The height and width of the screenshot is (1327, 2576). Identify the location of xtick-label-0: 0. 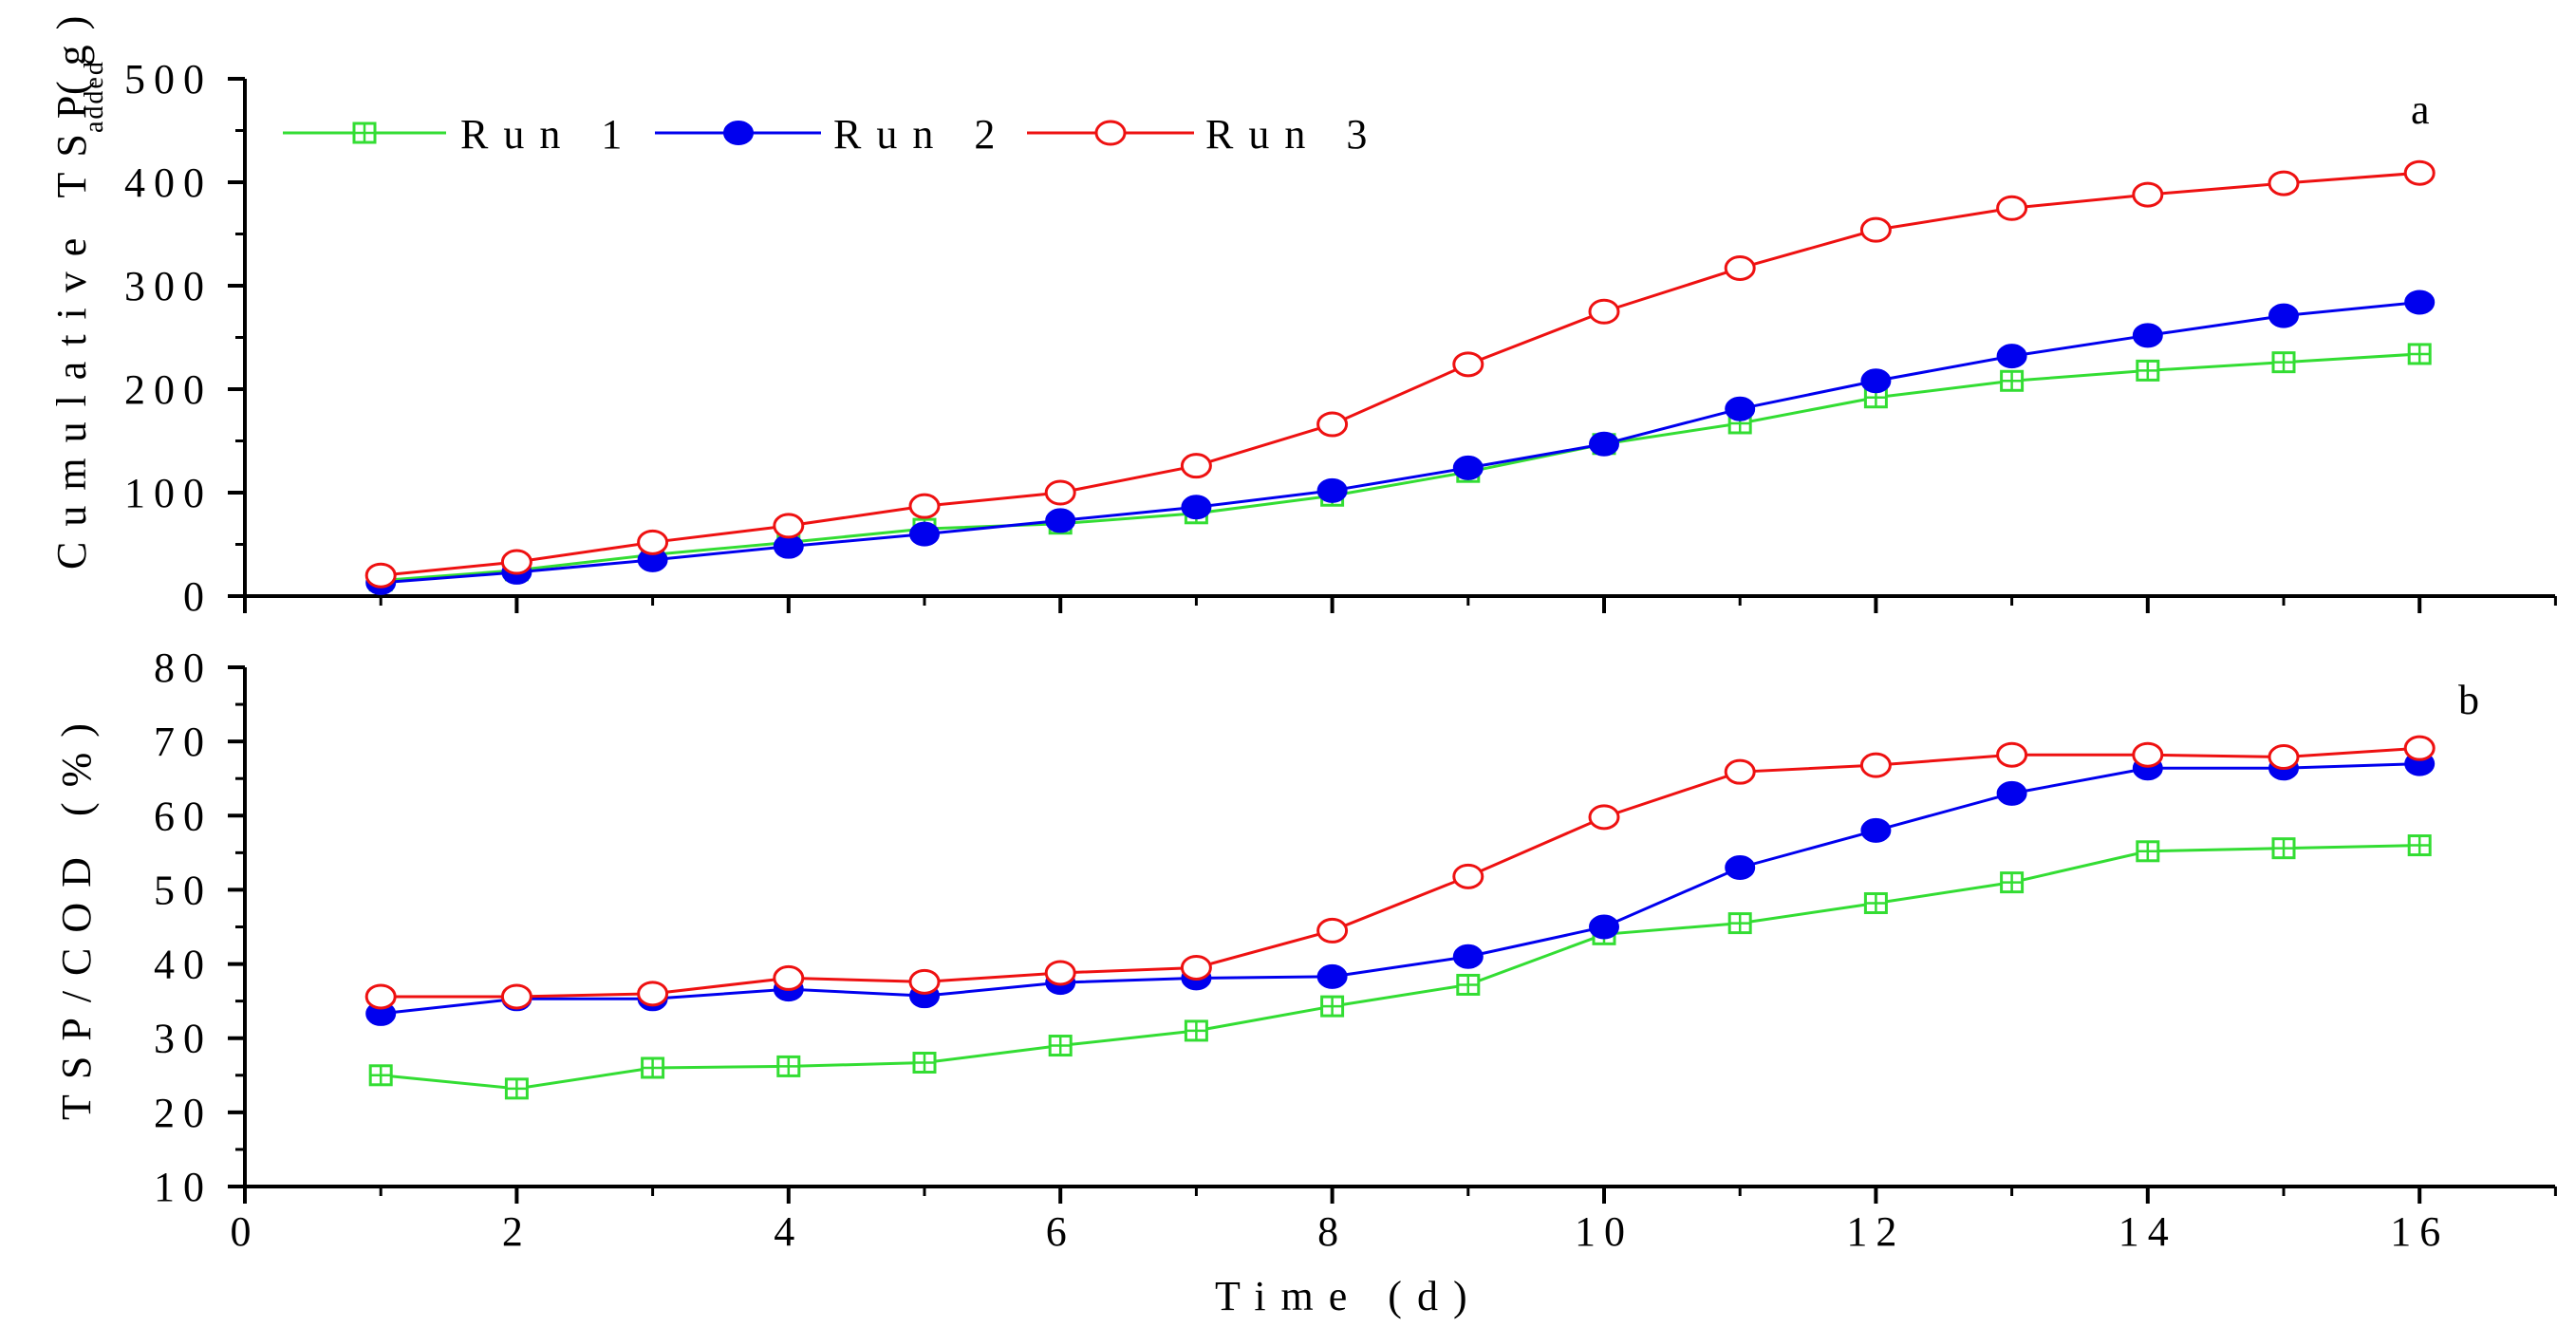
(245, 1232).